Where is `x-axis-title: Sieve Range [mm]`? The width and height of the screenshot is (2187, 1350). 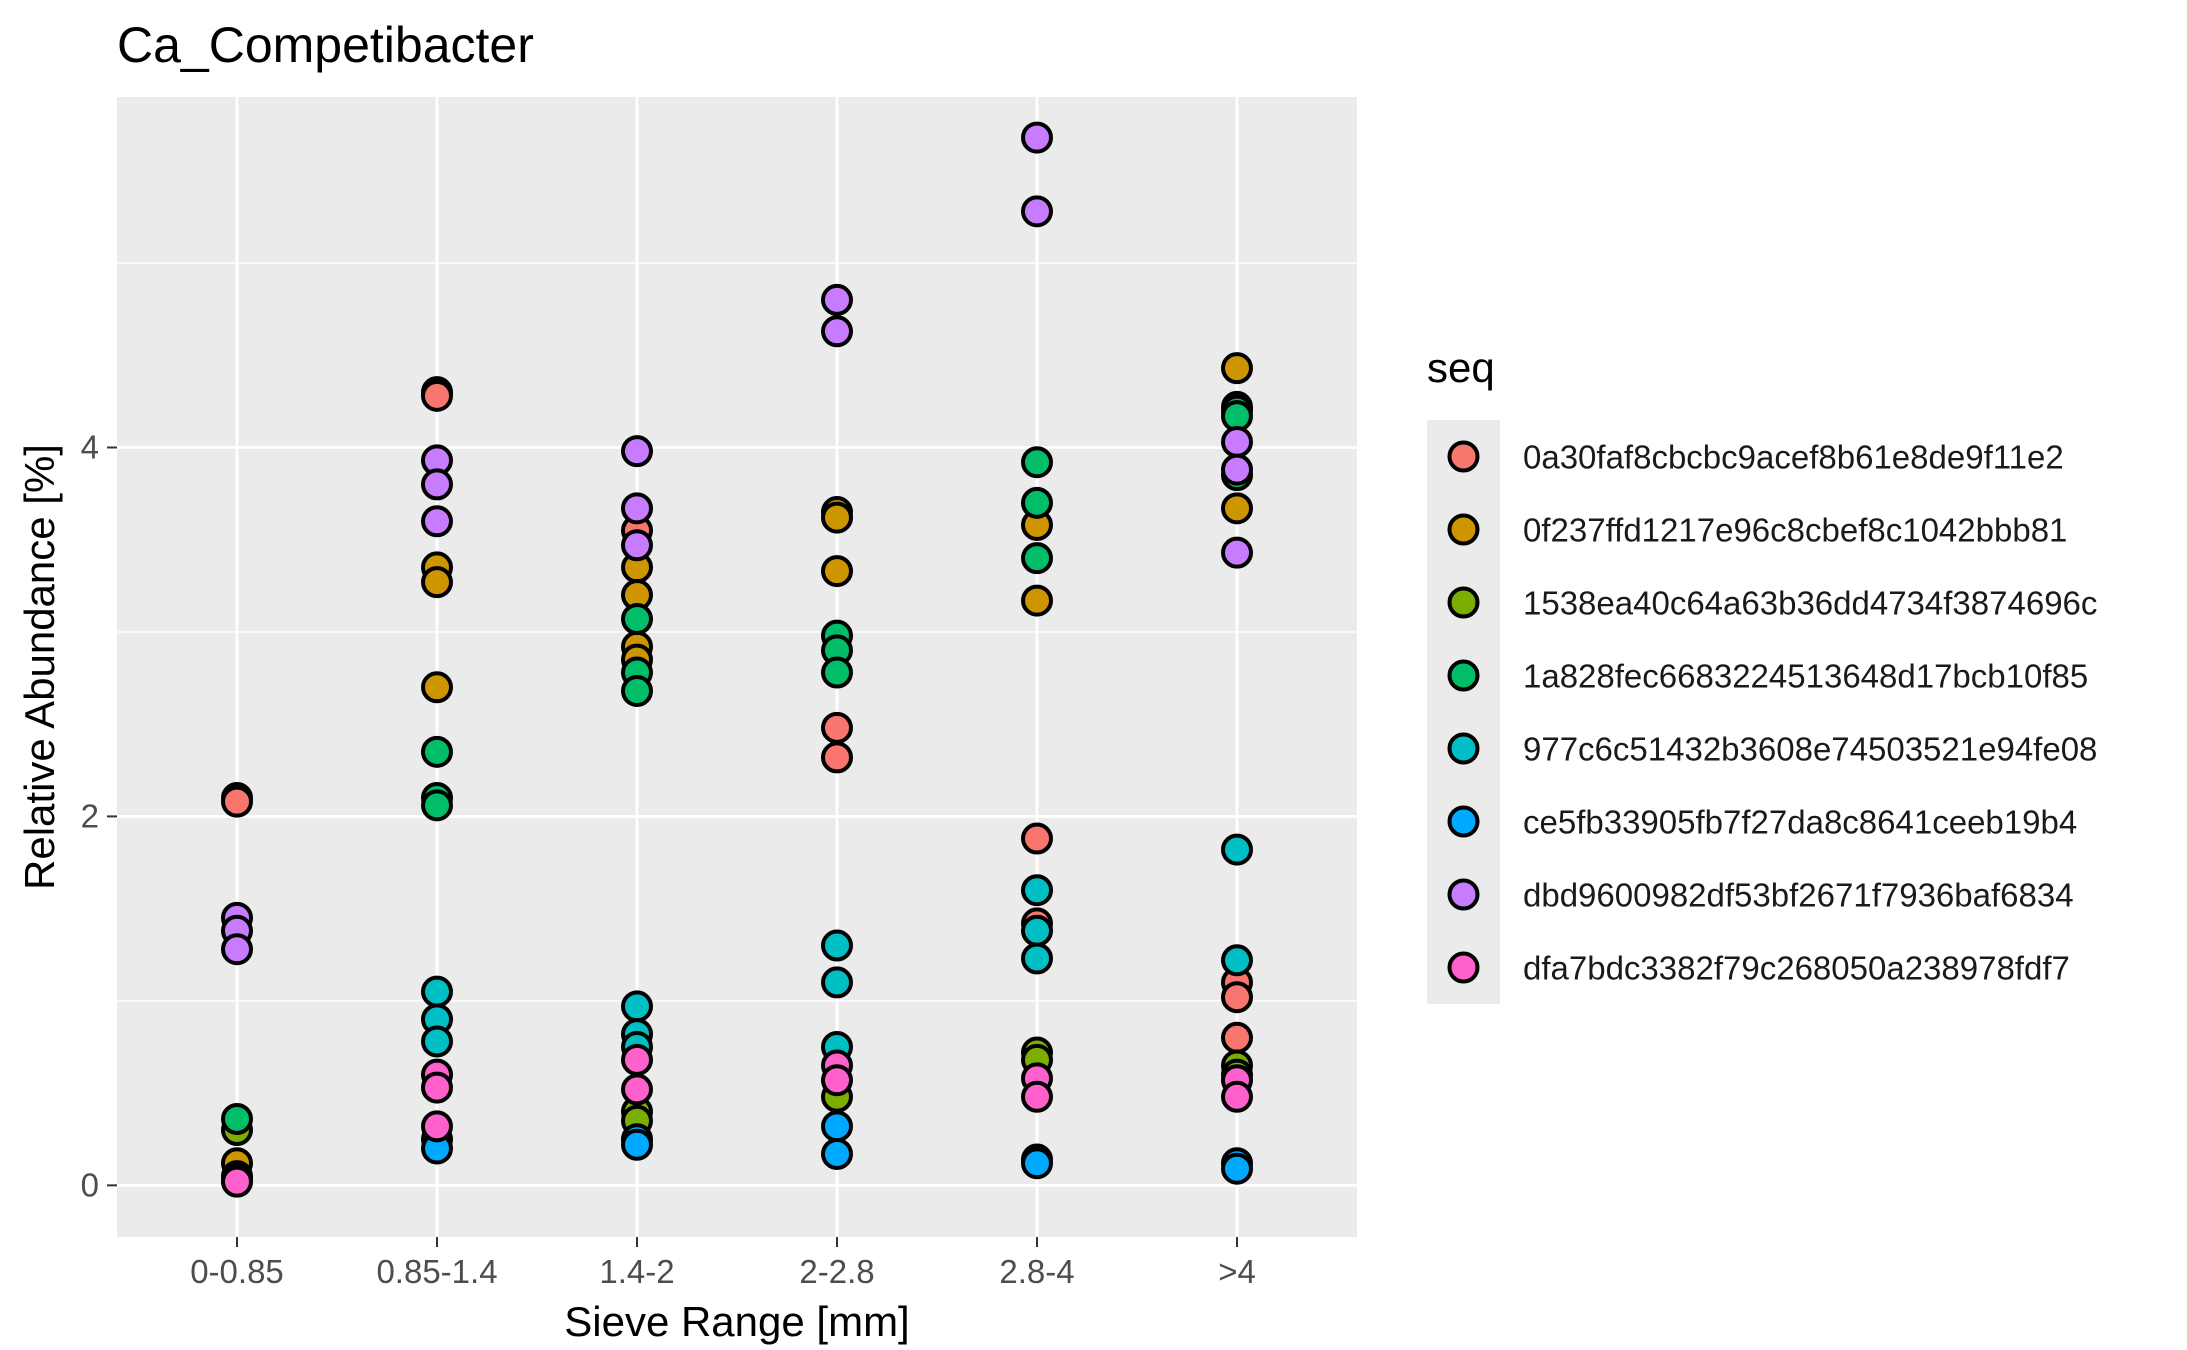
x-axis-title: Sieve Range [mm] is located at coordinates (736, 1321).